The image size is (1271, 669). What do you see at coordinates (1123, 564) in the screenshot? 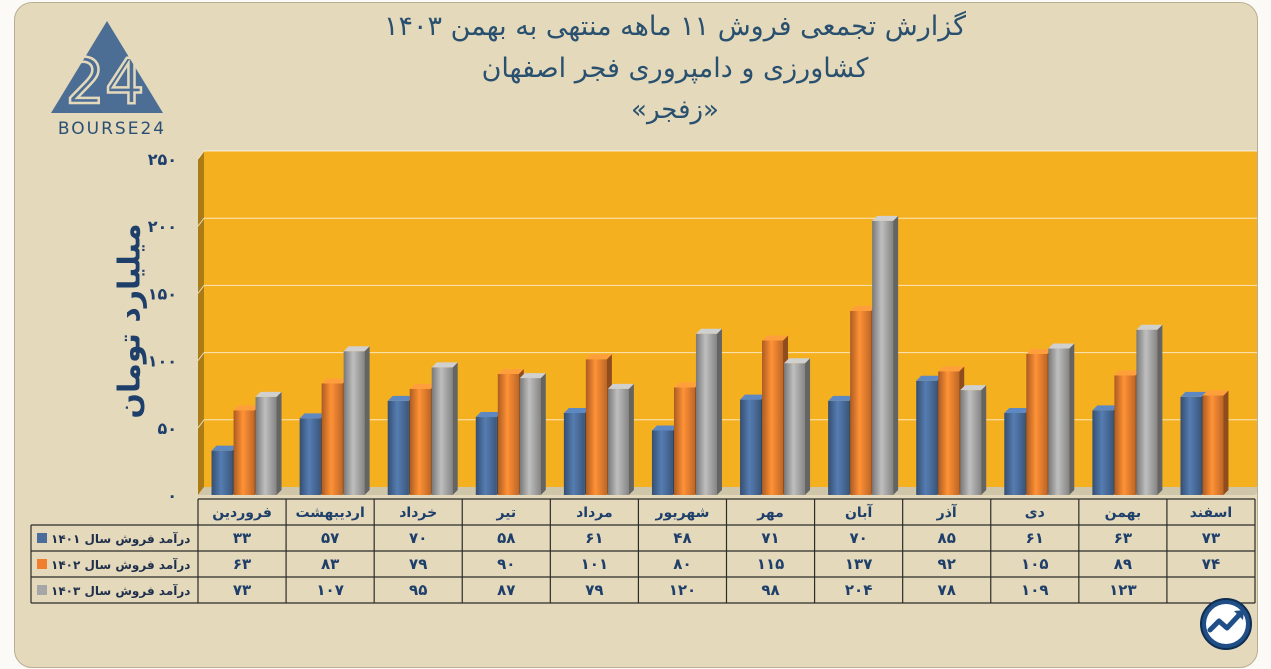
I see `data-label: ۸۹` at bounding box center [1123, 564].